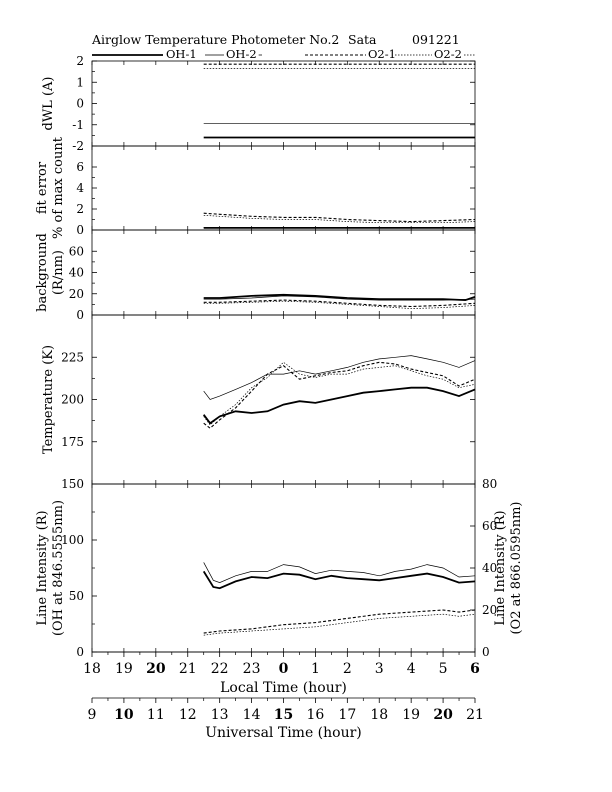 The image size is (612, 792). Describe the element at coordinates (78, 125) in the screenshot. I see `y-tick-label: -1` at that location.